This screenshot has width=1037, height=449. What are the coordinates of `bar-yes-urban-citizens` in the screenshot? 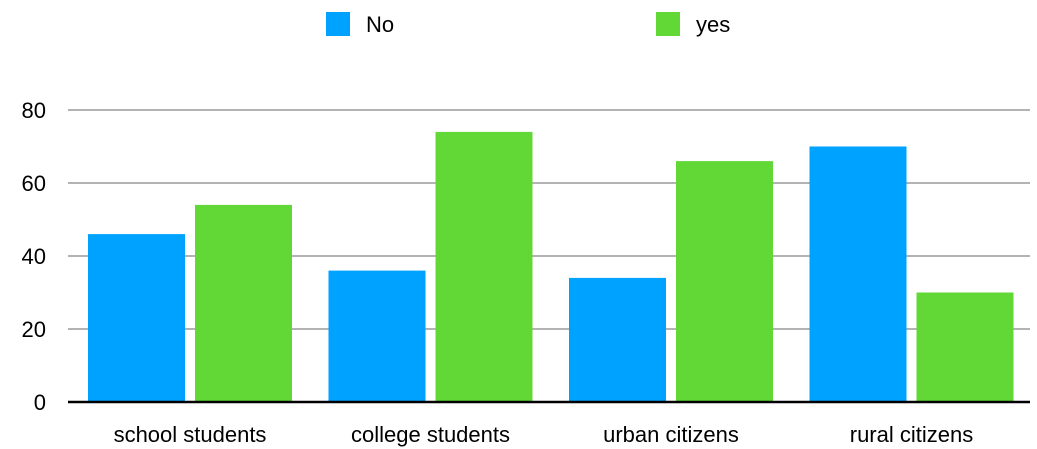 It's located at (724, 281).